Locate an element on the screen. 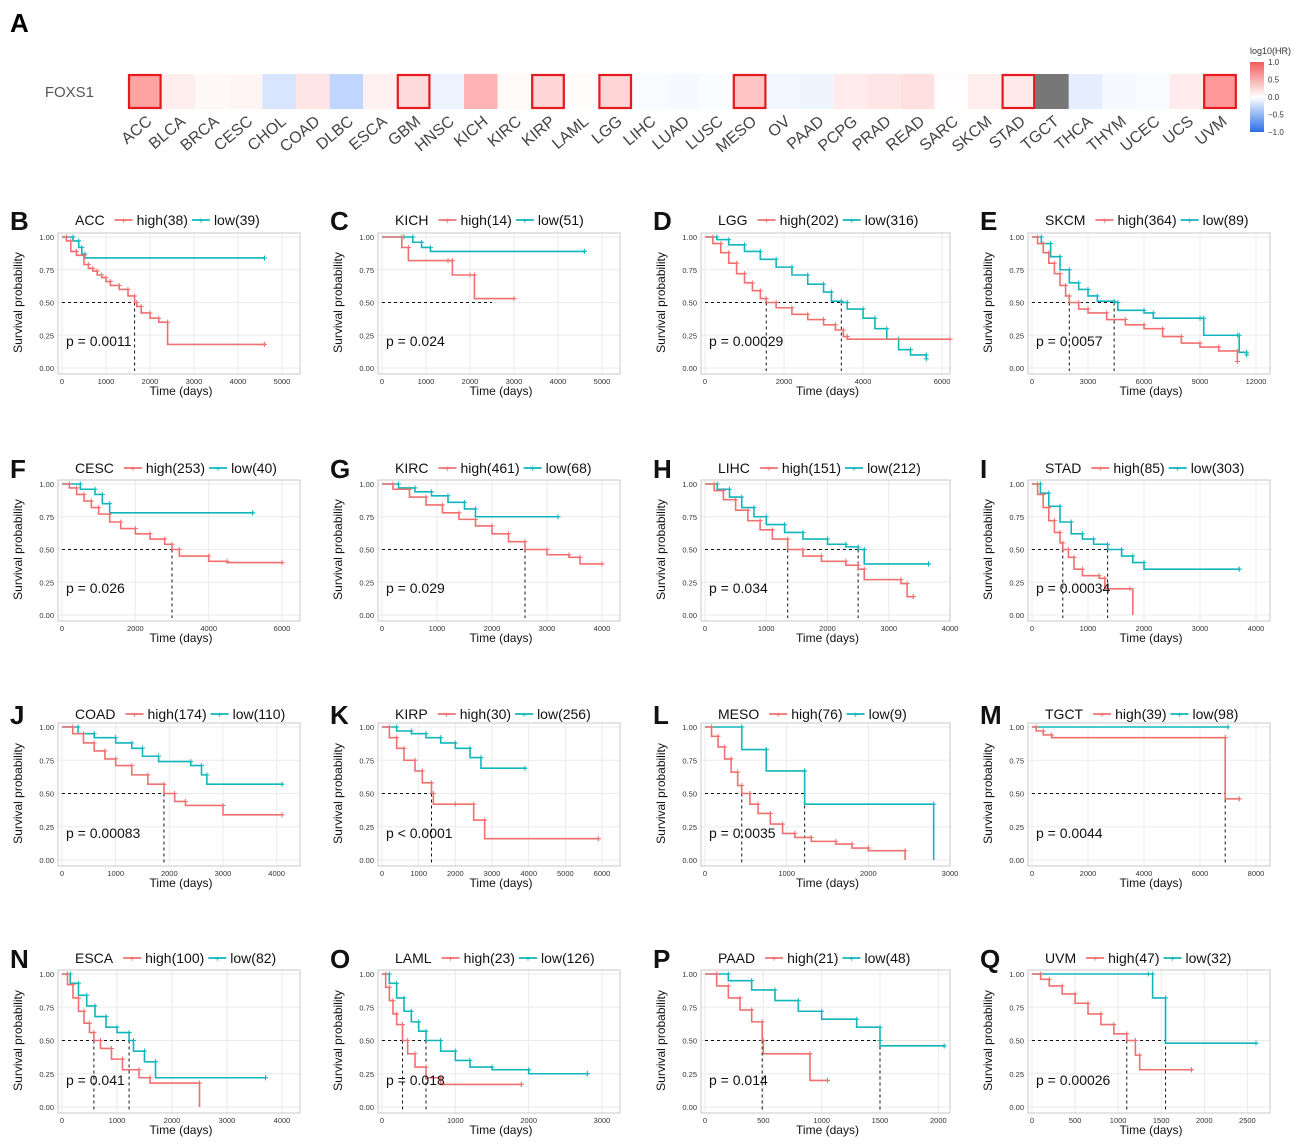 The width and height of the screenshot is (1296, 1144). legend-high-censor-mark: + is located at coordinates (450, 959).